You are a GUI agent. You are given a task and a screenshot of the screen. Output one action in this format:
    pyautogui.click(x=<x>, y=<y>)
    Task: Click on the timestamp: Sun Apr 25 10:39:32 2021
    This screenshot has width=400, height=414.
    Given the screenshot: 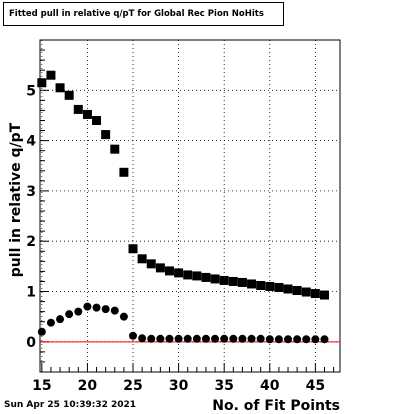 What is the action you would take?
    pyautogui.click(x=70, y=405)
    